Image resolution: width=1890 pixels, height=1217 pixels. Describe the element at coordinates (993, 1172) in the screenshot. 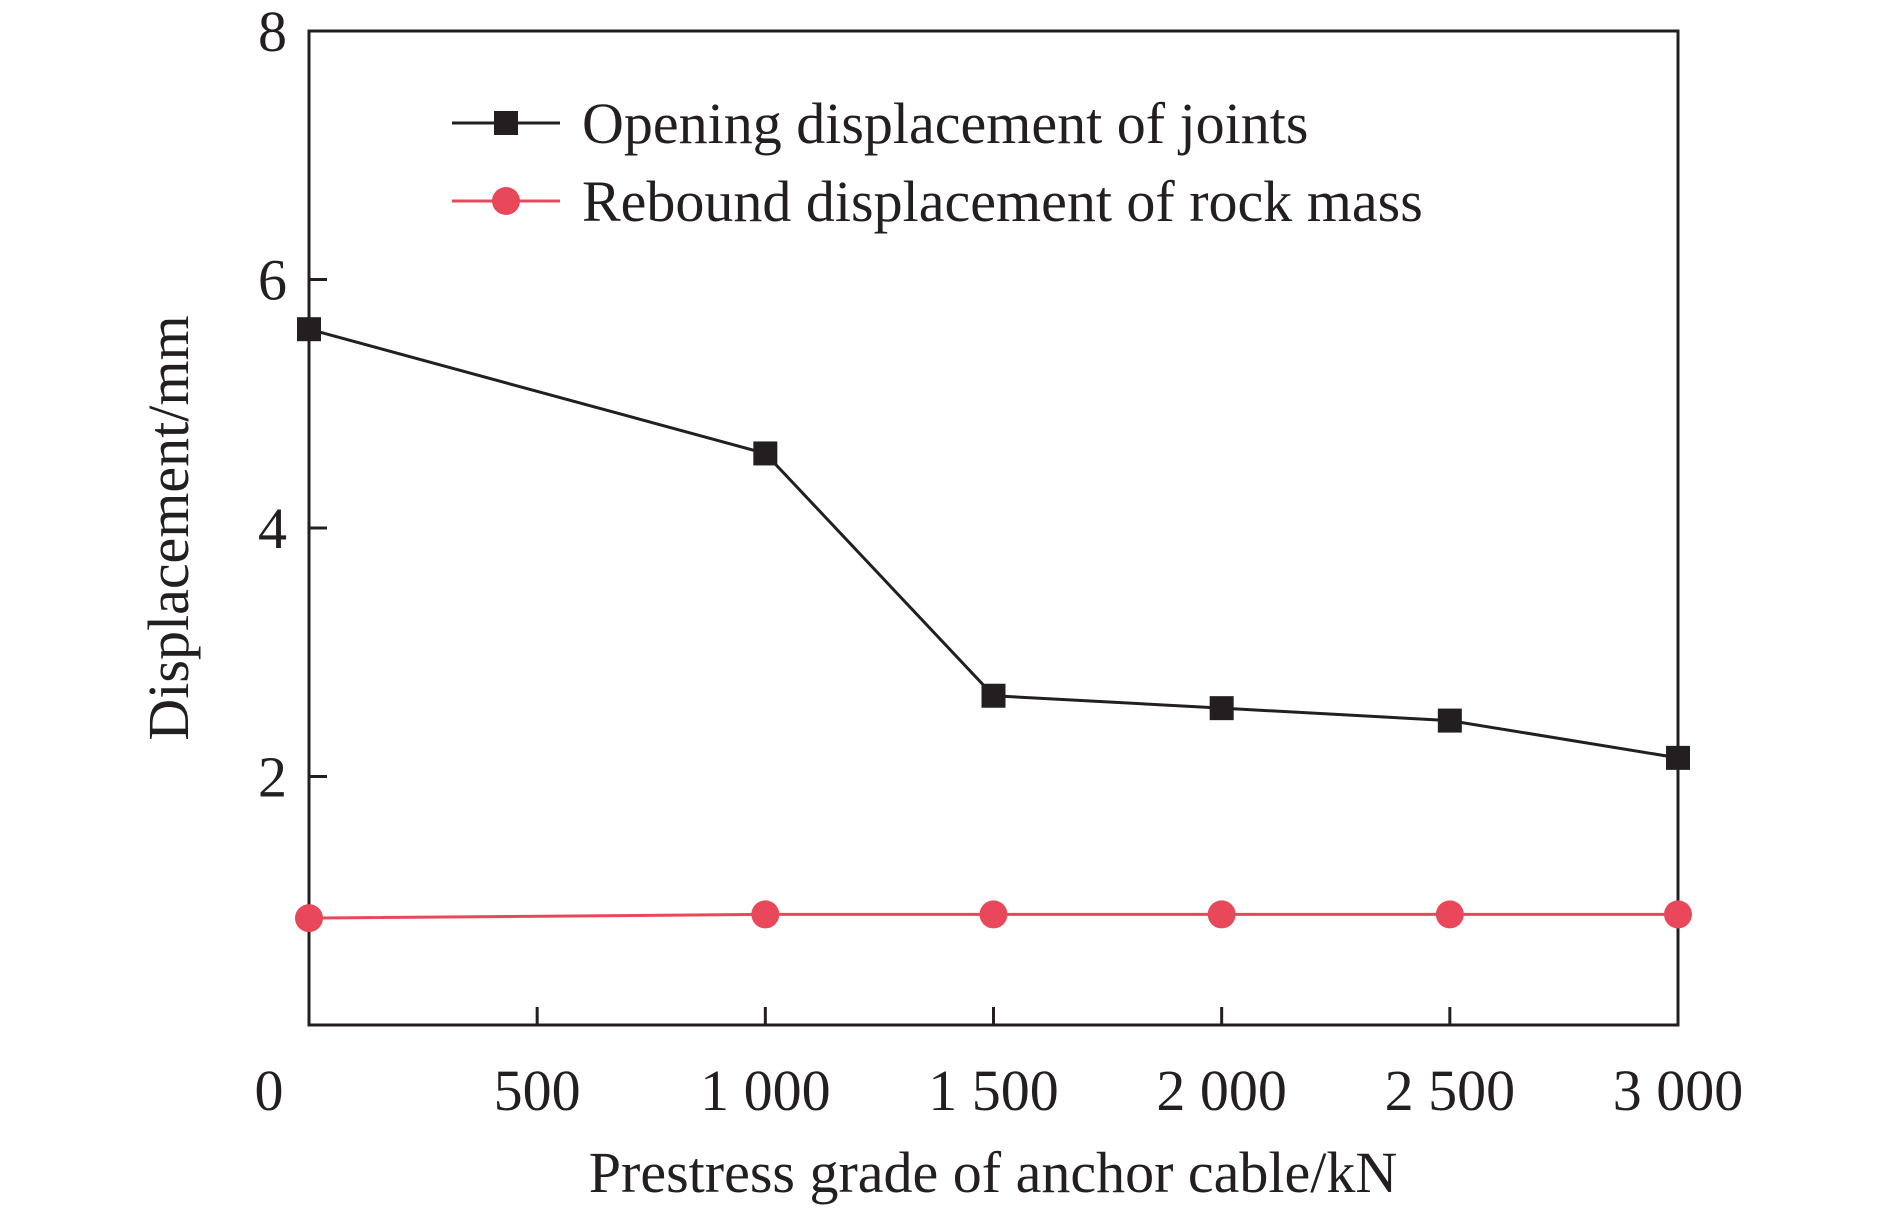

I see `x-axis-label: Prestress grade of anchor cable/kN` at that location.